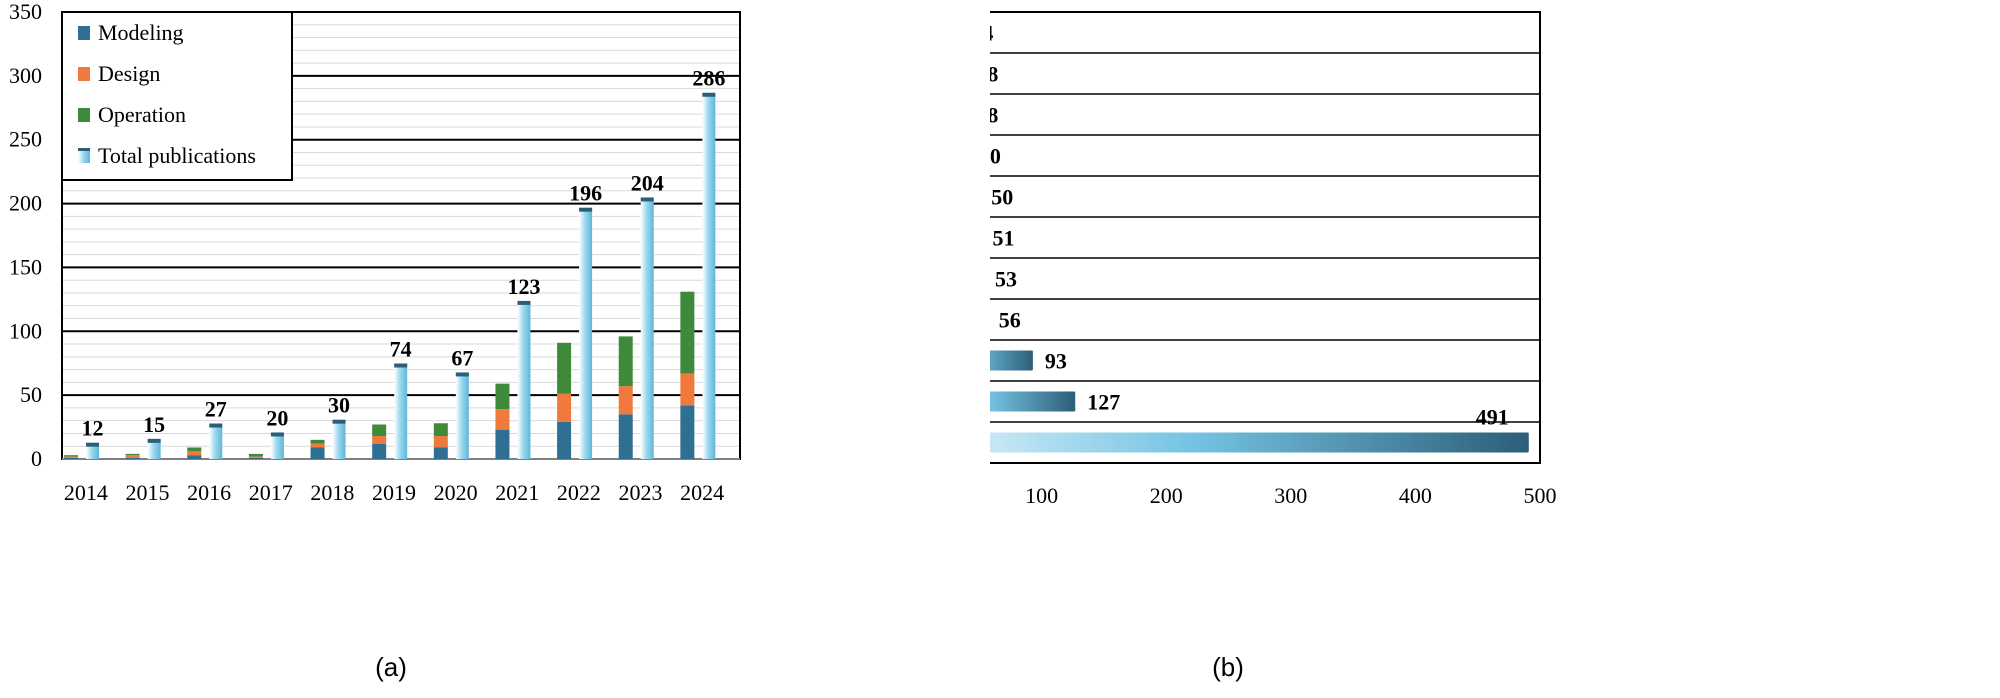 This screenshot has height=698, width=2000. Describe the element at coordinates (647, 199) in the screenshot. I see `bar-total-cap-2023` at that location.